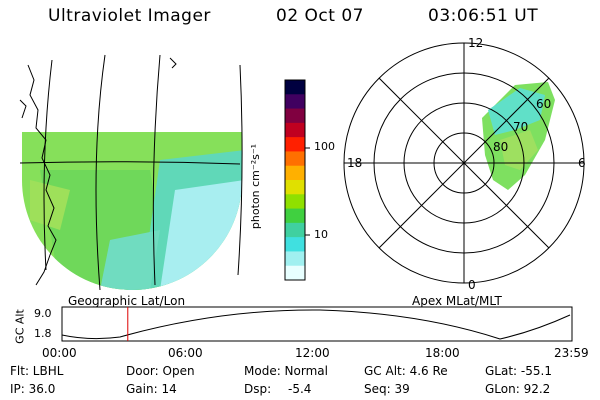 This screenshot has height=400, width=600. What do you see at coordinates (33, 389) in the screenshot?
I see `info-ip: IP: 36.0` at bounding box center [33, 389].